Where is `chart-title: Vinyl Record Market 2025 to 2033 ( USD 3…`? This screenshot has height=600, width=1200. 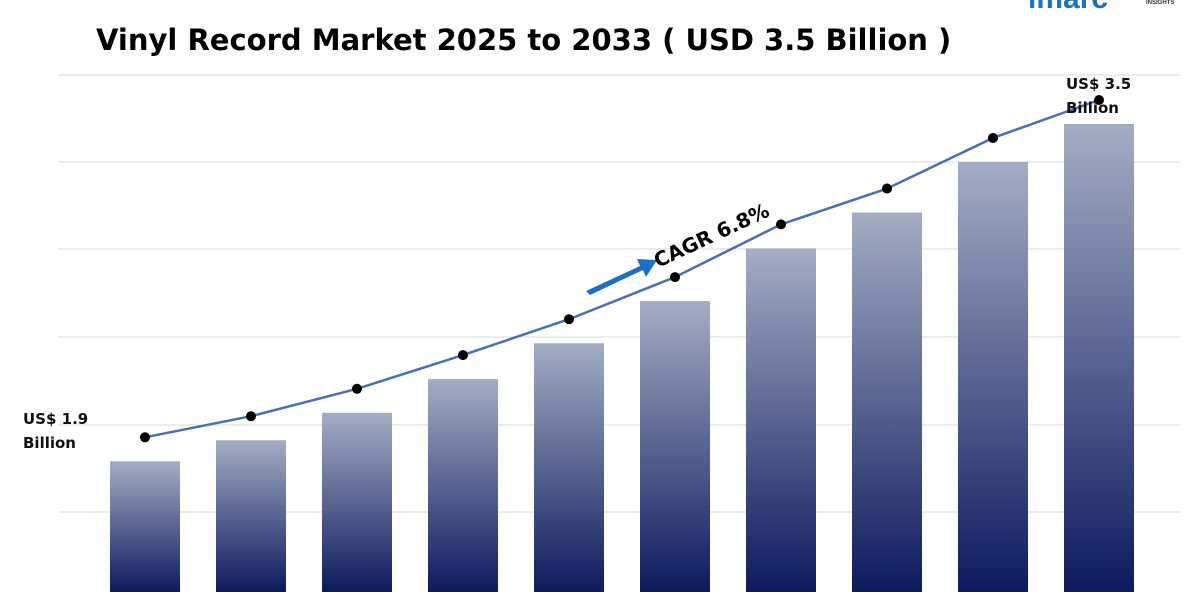
chart-title: Vinyl Record Market 2025 to 2033 ( USD 3… is located at coordinates (523, 40).